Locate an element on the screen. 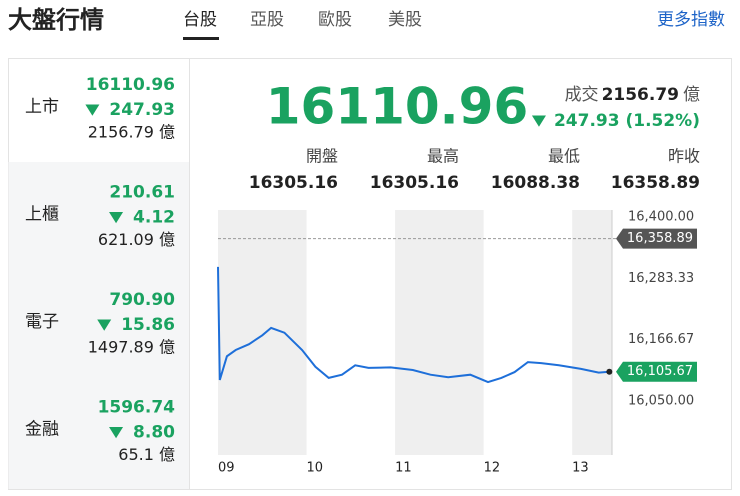 This screenshot has height=496, width=740. index-price: 210.61 is located at coordinates (142, 193).